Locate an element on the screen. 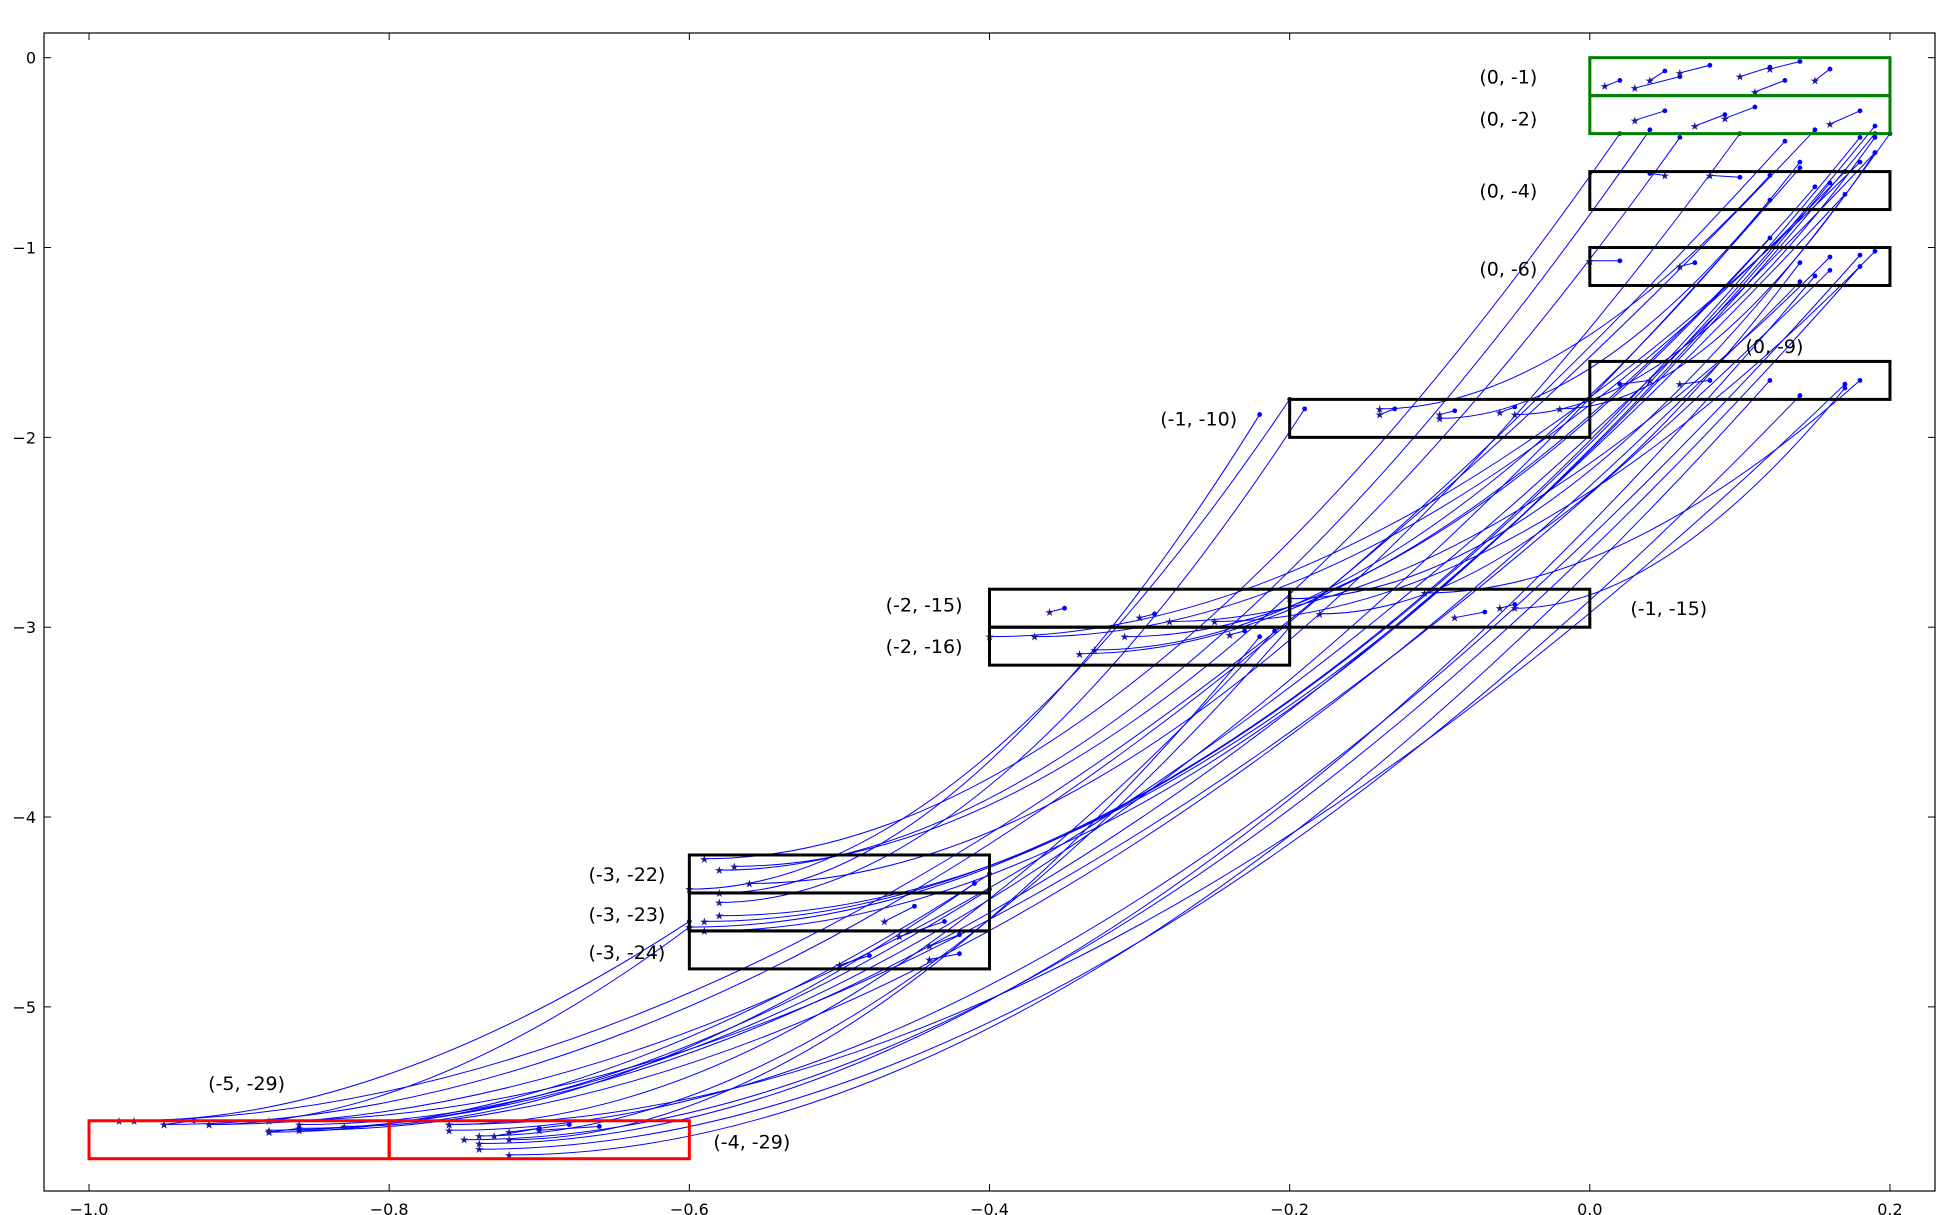 This screenshot has width=1952, height=1215. x-tick-label: 0.0 is located at coordinates (1589, 1207).